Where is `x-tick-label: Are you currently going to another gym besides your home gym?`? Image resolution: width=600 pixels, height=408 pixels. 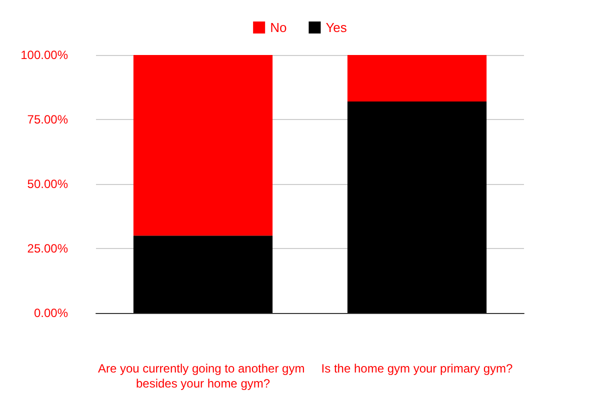
x-tick-label: Are you currently going to another gym besides your home gym? is located at coordinates (203, 376).